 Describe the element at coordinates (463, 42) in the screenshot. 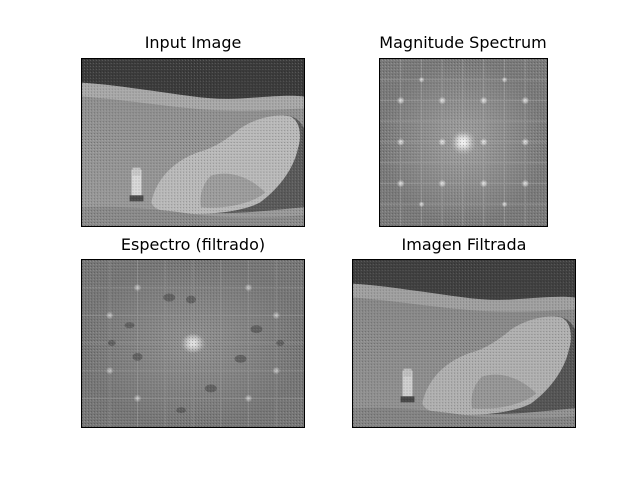

I see `magnitude-spectrum-title: Magnitude Spectrum` at that location.